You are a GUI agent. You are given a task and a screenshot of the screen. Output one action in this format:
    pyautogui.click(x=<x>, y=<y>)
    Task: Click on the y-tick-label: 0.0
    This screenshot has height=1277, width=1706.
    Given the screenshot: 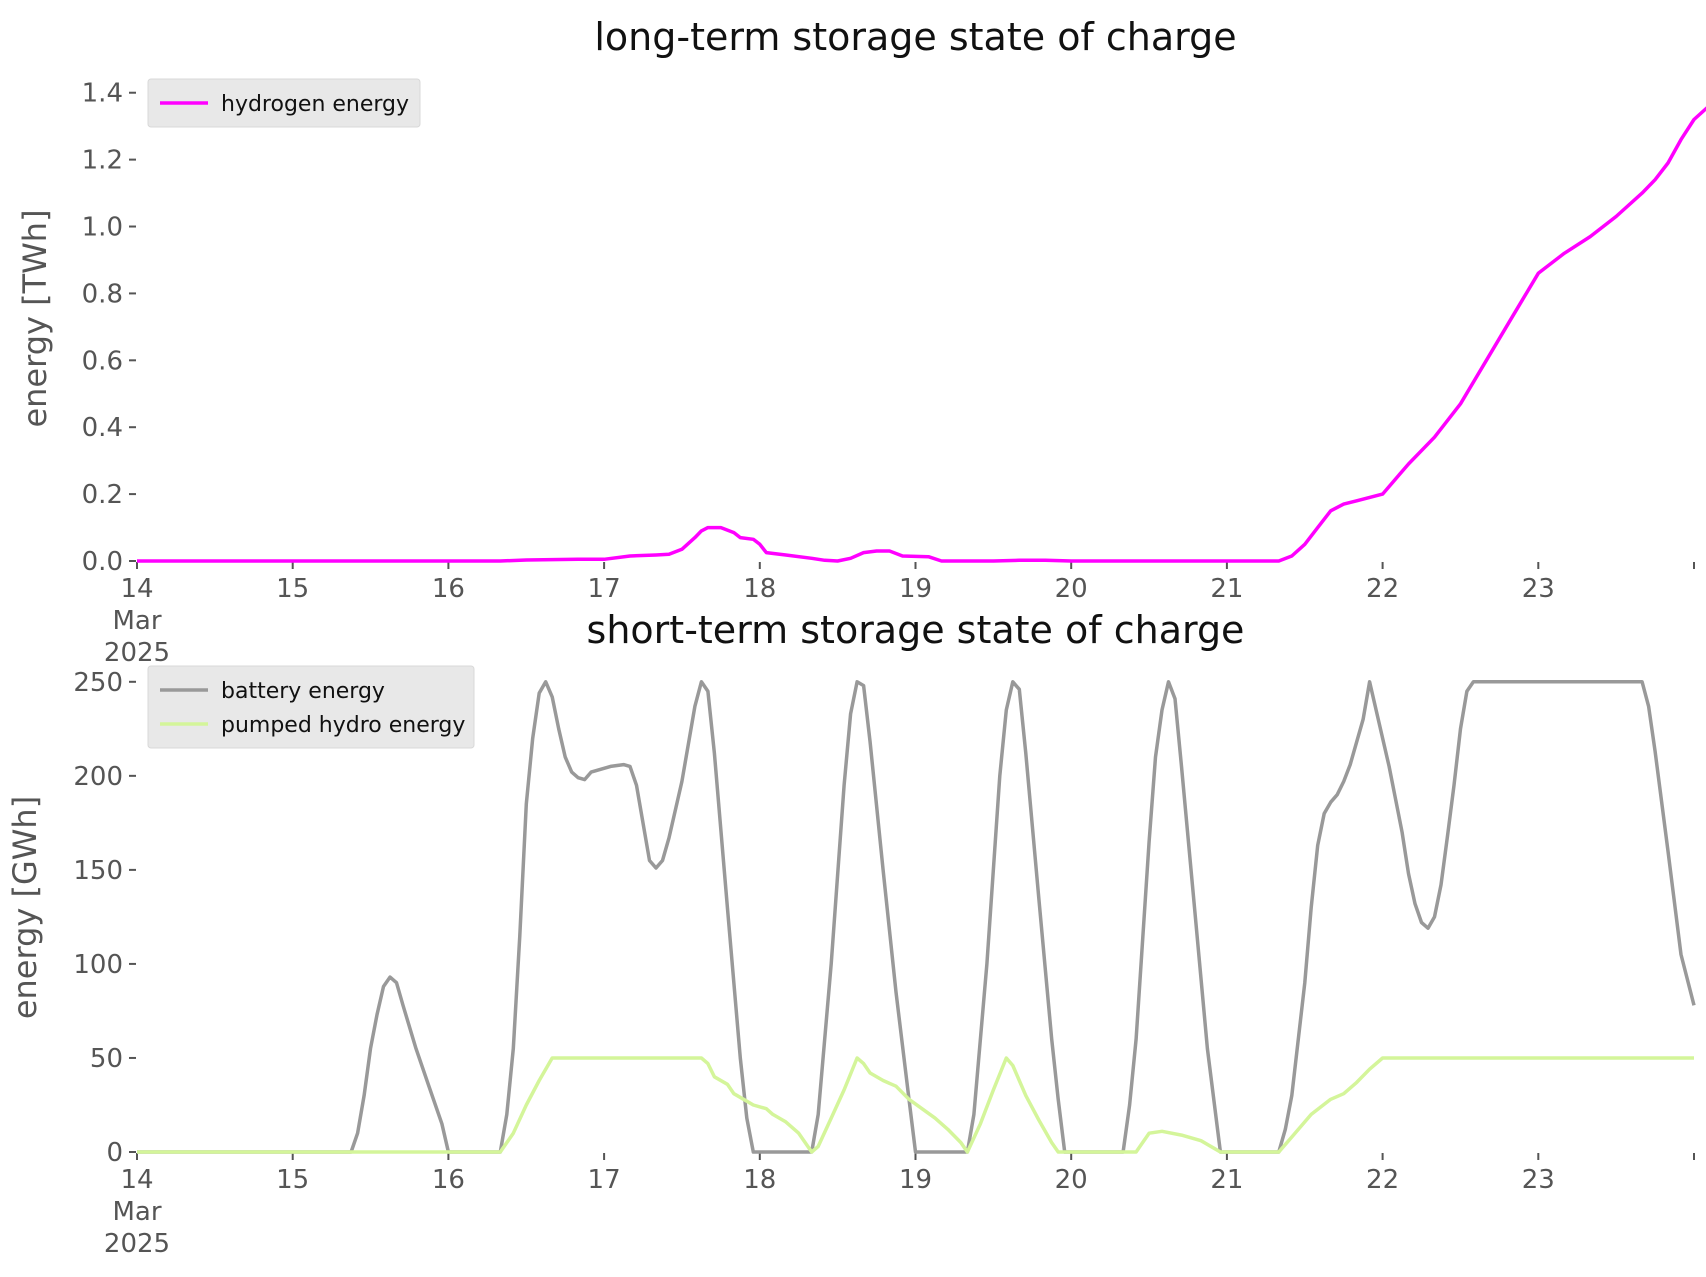 What is the action you would take?
    pyautogui.click(x=102, y=562)
    